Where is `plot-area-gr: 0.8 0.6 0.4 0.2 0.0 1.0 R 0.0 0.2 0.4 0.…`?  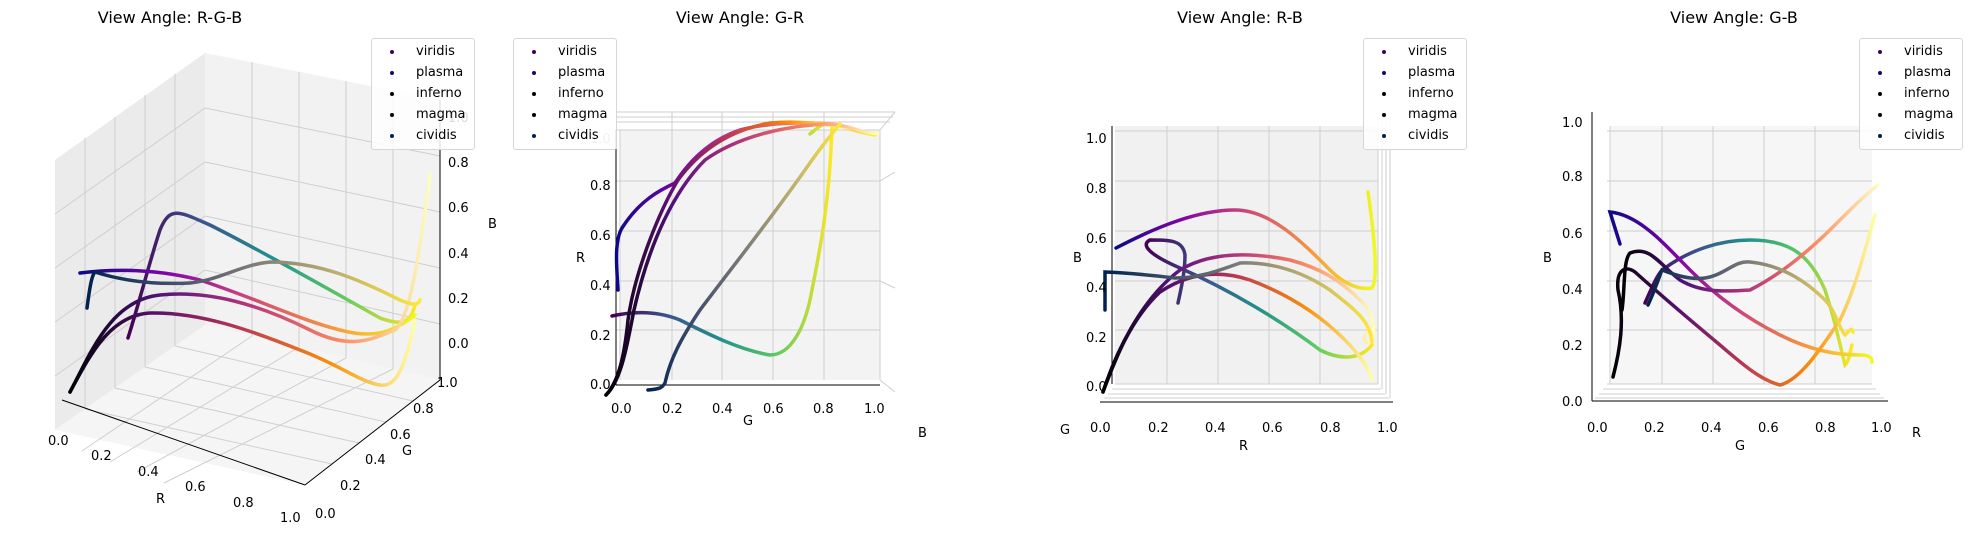 plot-area-gr: 0.8 0.6 0.4 0.2 0.0 1.0 R 0.0 0.2 0.4 0.… is located at coordinates (751, 276).